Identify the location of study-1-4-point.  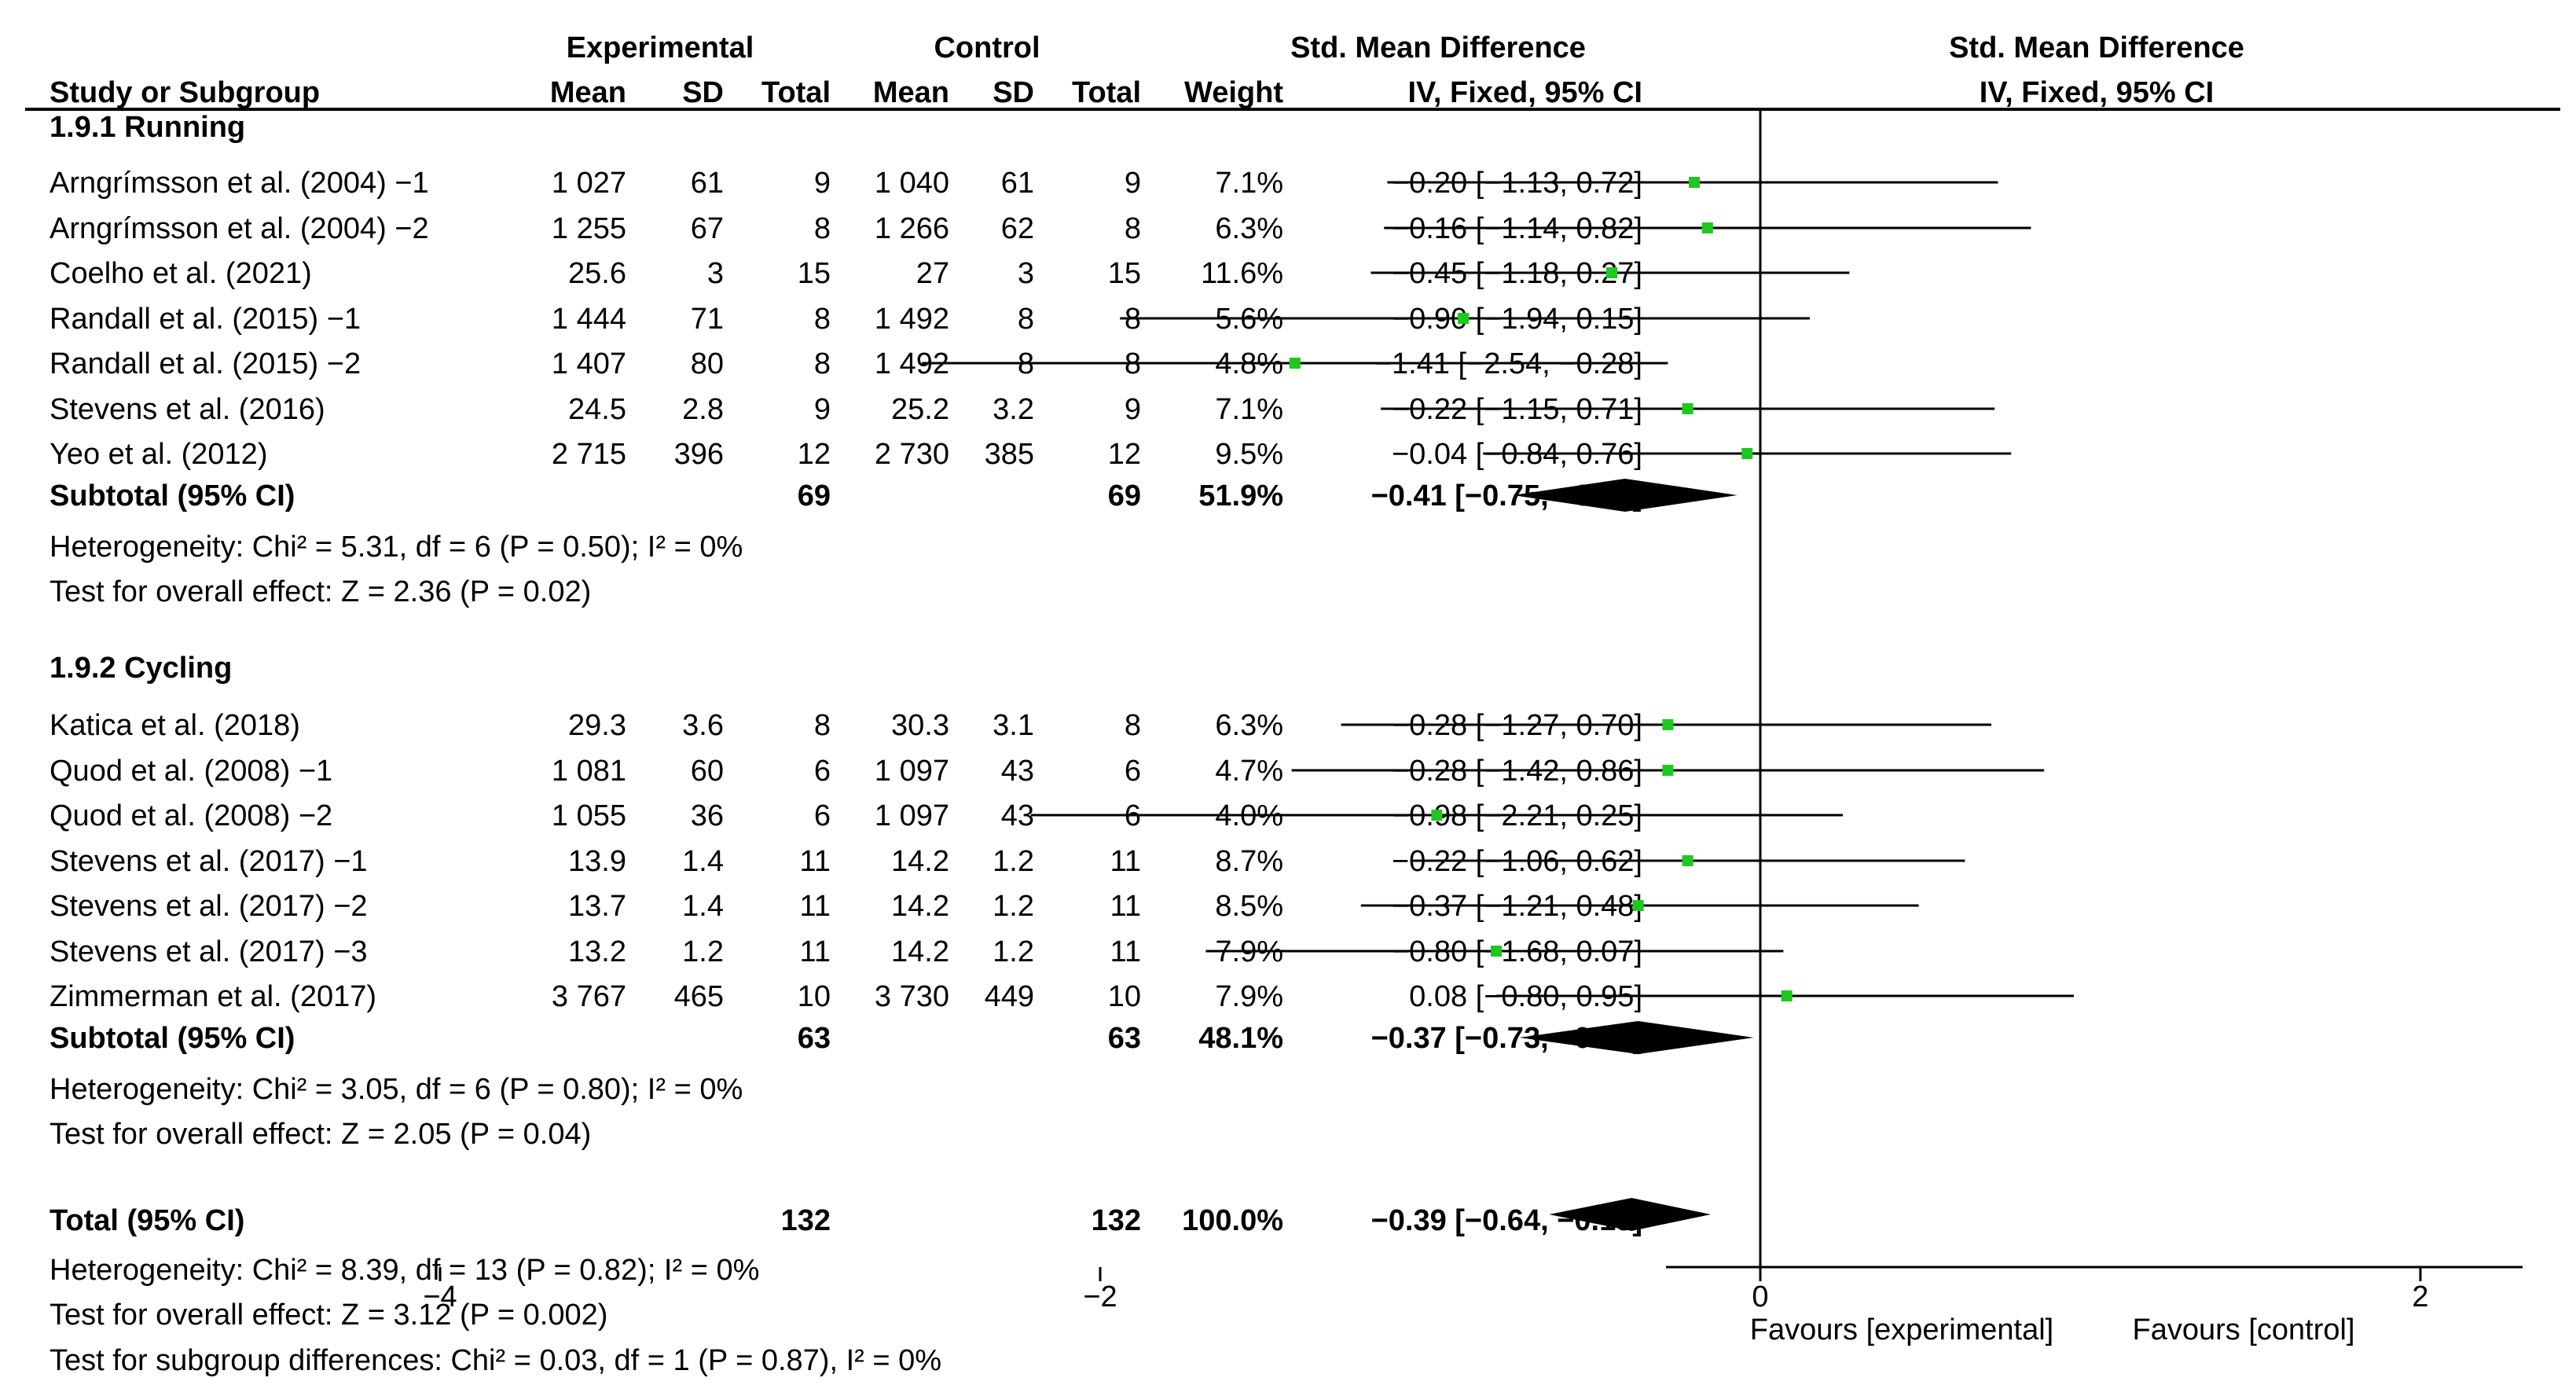
(1638, 905).